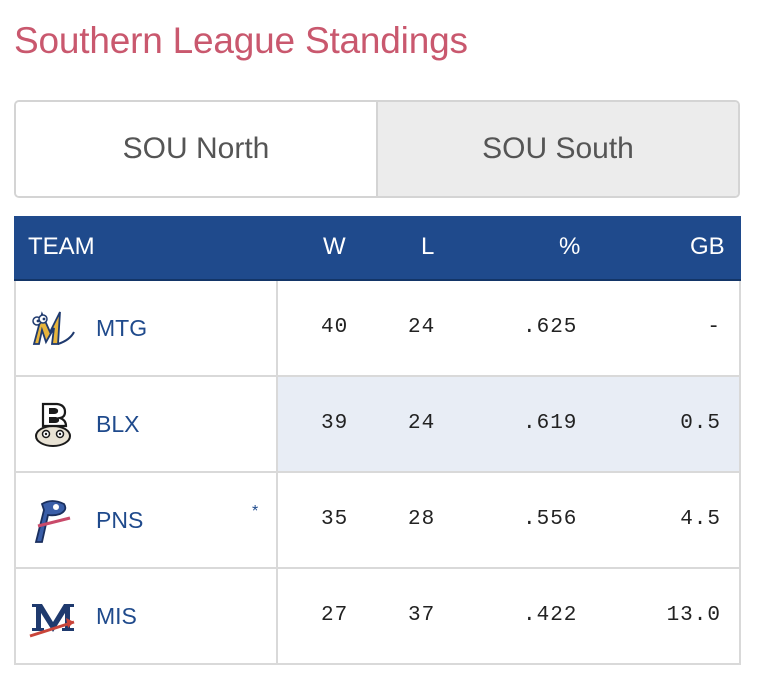 The image size is (760, 678). Describe the element at coordinates (53, 521) in the screenshot. I see `pns-logo-icon` at that location.